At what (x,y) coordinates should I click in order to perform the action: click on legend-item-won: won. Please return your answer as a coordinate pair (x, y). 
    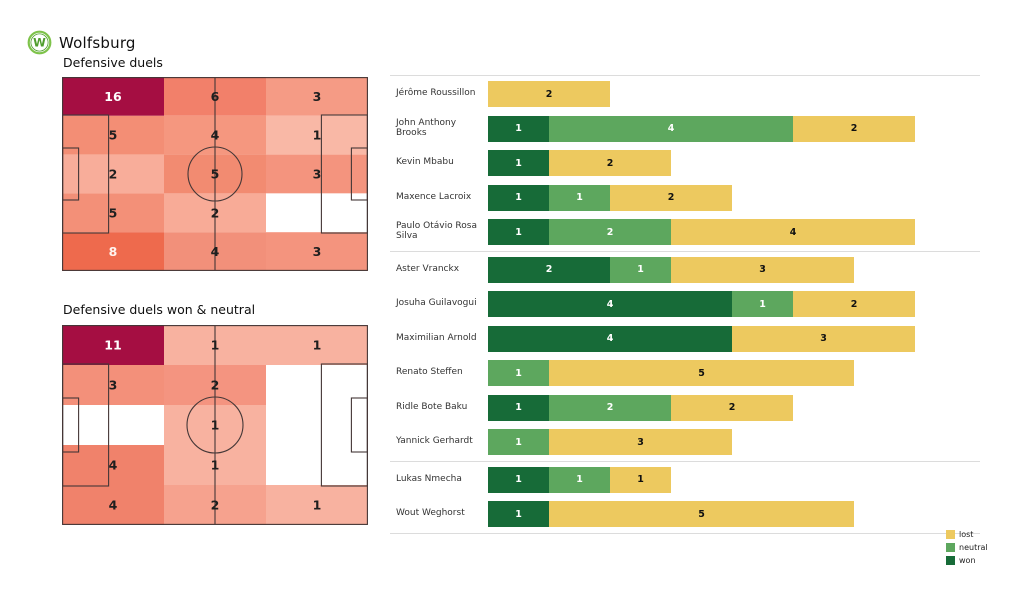
    Looking at the image, I should click on (967, 560).